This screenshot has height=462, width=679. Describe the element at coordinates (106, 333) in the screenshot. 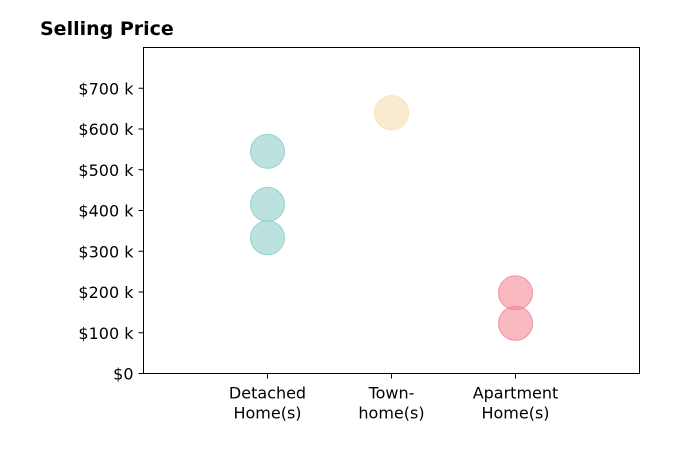

I see `y-tick-label: $100 k` at that location.